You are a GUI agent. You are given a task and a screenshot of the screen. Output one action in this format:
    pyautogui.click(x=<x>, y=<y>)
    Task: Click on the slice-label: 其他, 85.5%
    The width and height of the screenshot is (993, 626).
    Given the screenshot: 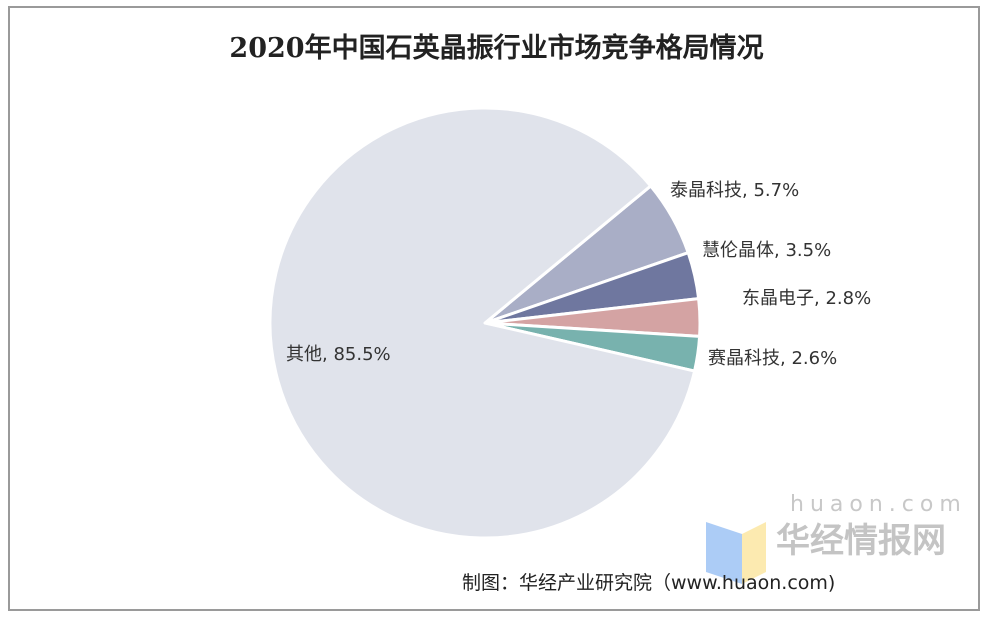 What is the action you would take?
    pyautogui.click(x=338, y=354)
    